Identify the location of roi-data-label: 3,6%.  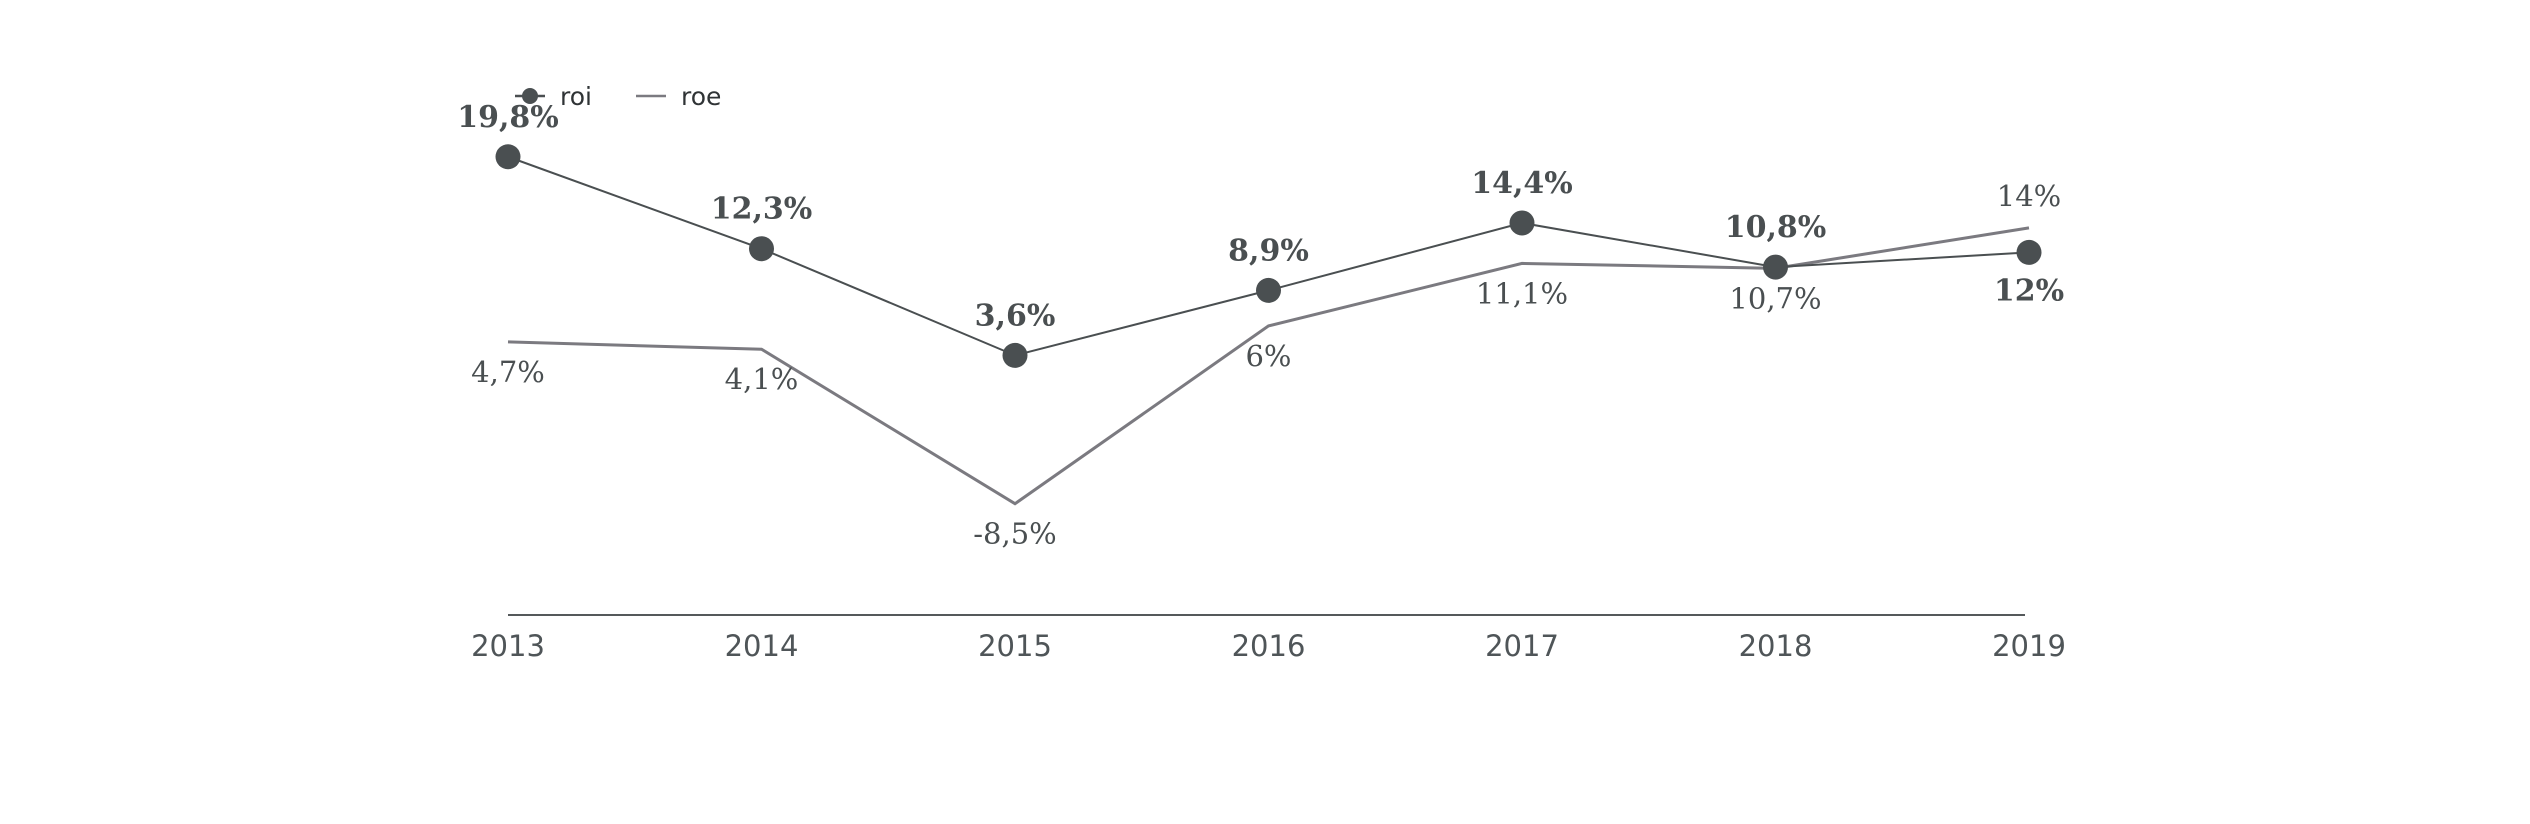
(1015, 315).